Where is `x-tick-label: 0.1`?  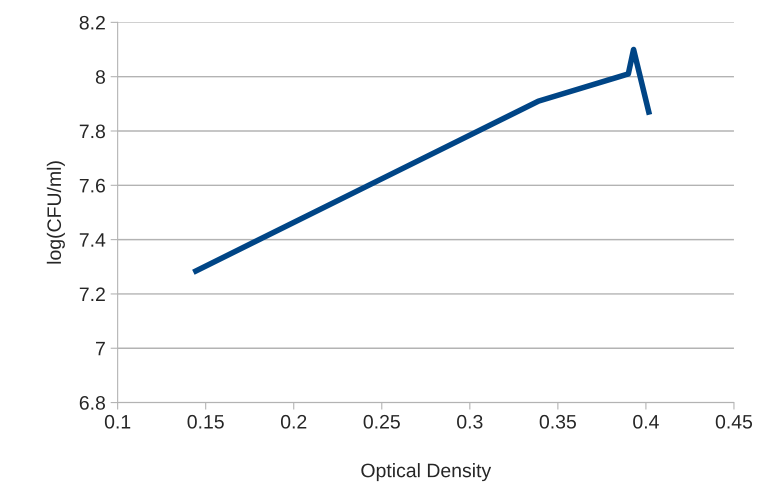 x-tick-label: 0.1 is located at coordinates (117, 421).